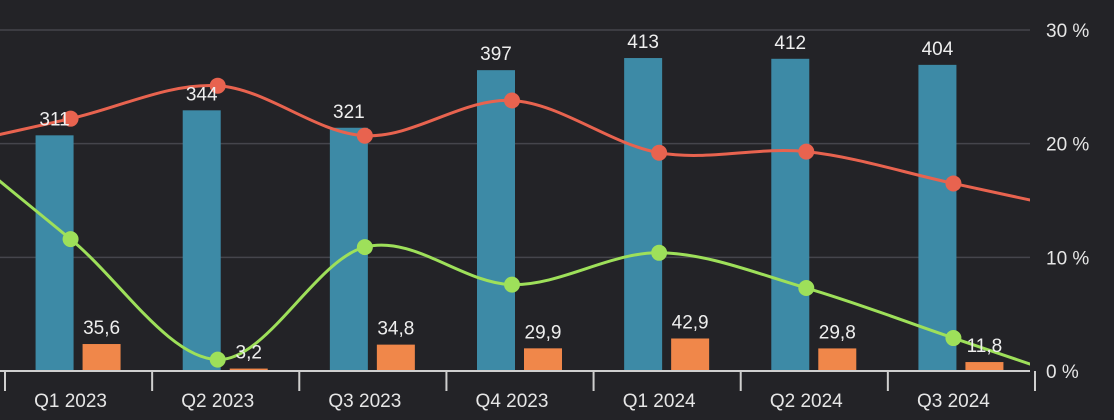 The height and width of the screenshot is (420, 1114). Describe the element at coordinates (512, 401) in the screenshot. I see `x-tick-label: Q4 2023` at that location.